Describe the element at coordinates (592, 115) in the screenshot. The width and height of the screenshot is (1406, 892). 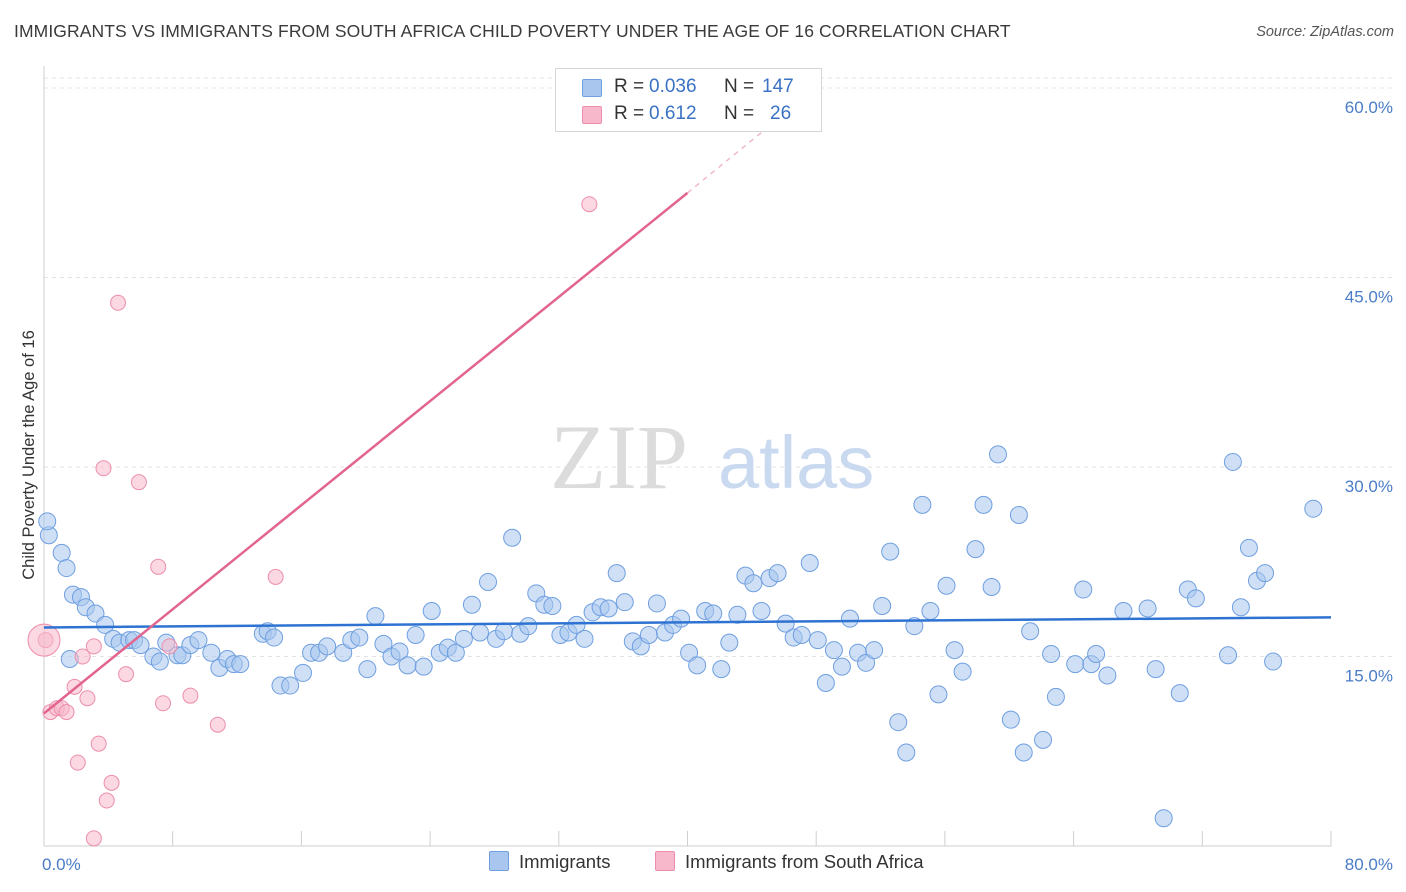
I see `legend-swatch-pink` at that location.